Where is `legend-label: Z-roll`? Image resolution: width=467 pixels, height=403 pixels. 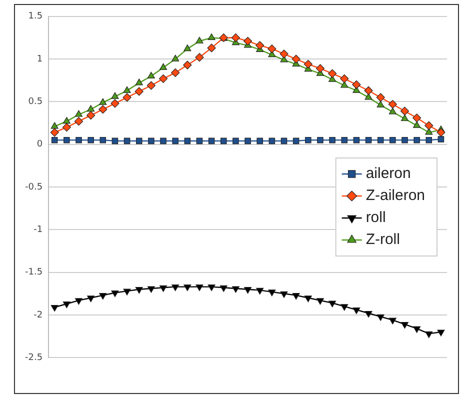
legend-label: Z-roll is located at coordinates (383, 239).